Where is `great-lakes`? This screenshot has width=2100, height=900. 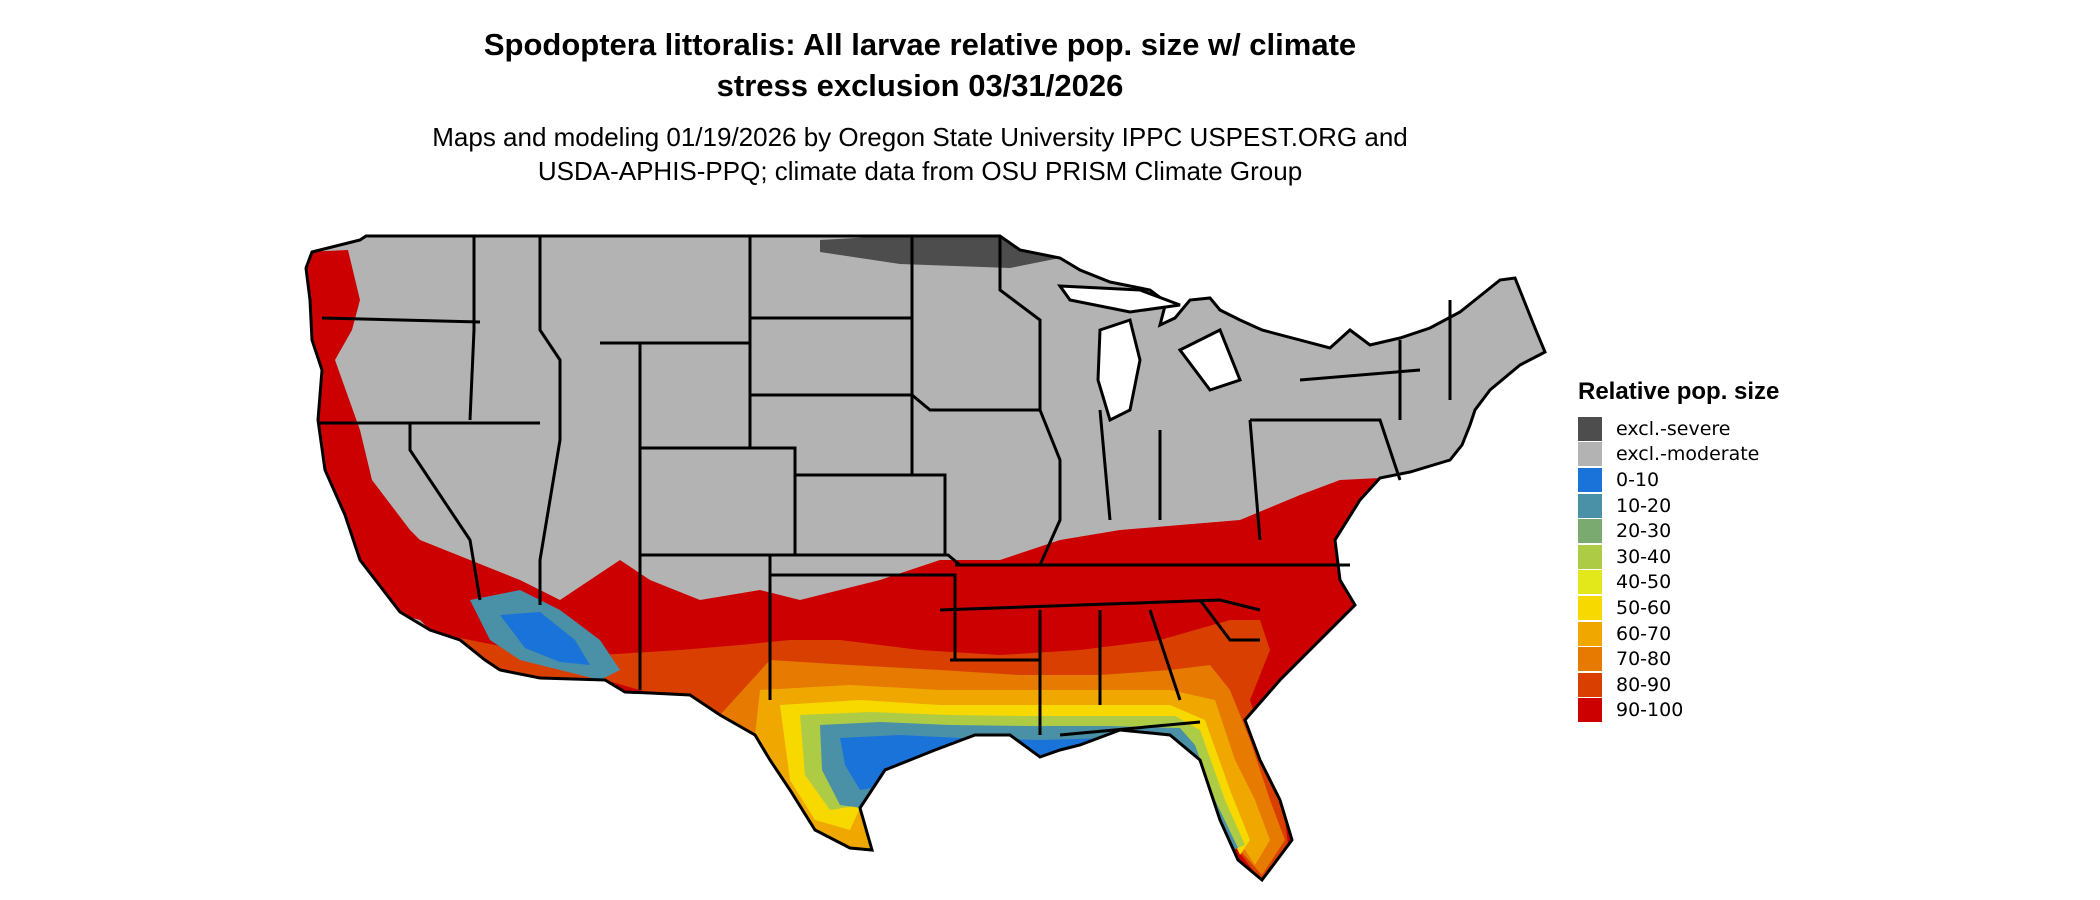 great-lakes is located at coordinates (1149, 353).